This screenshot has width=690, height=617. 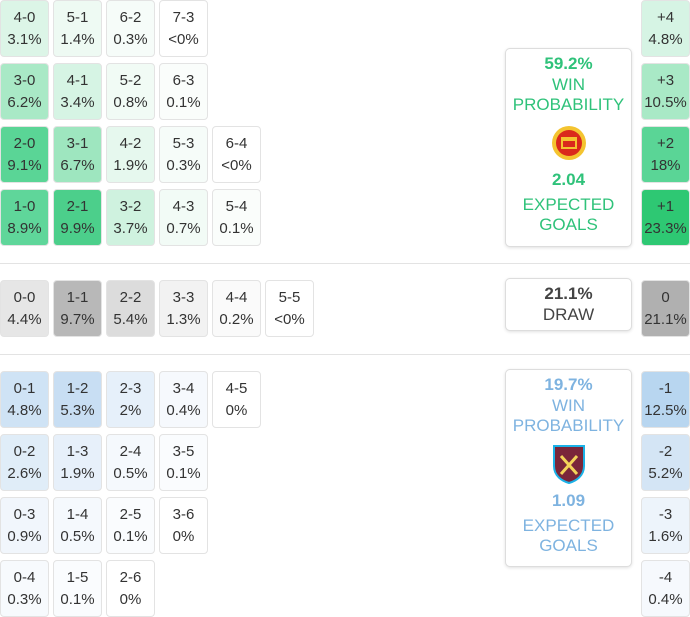 I want to click on score: 5-2, so click(x=130, y=80).